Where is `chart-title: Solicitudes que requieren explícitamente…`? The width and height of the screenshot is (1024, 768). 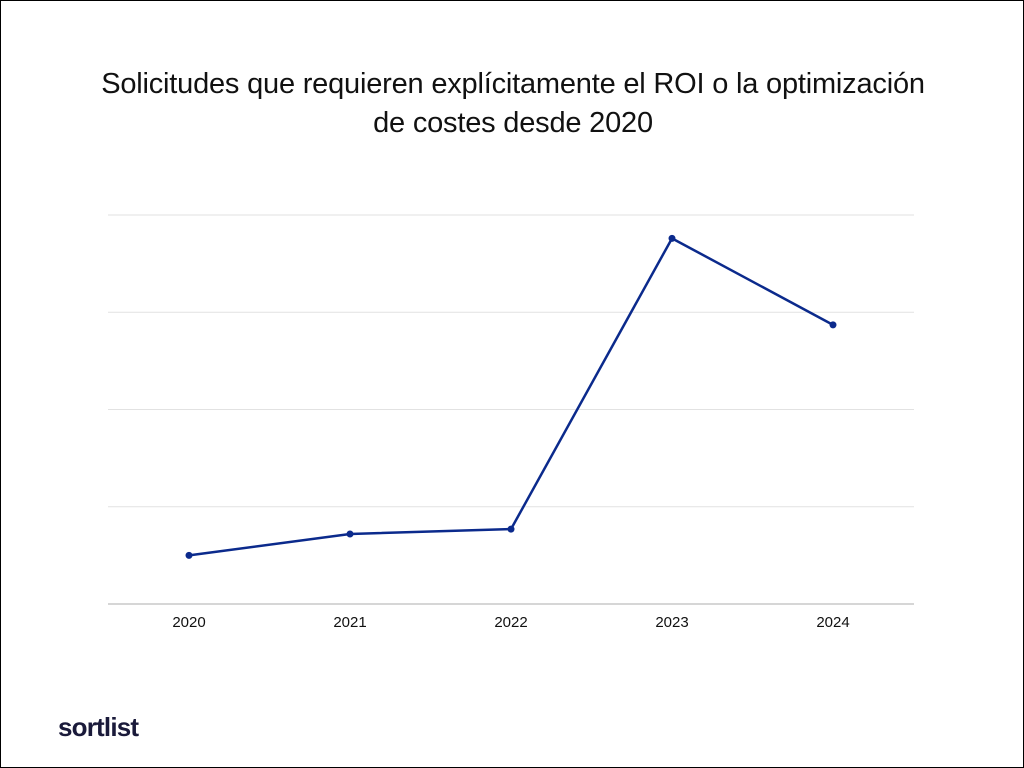
chart-title: Solicitudes que requieren explícitamente… is located at coordinates (513, 104).